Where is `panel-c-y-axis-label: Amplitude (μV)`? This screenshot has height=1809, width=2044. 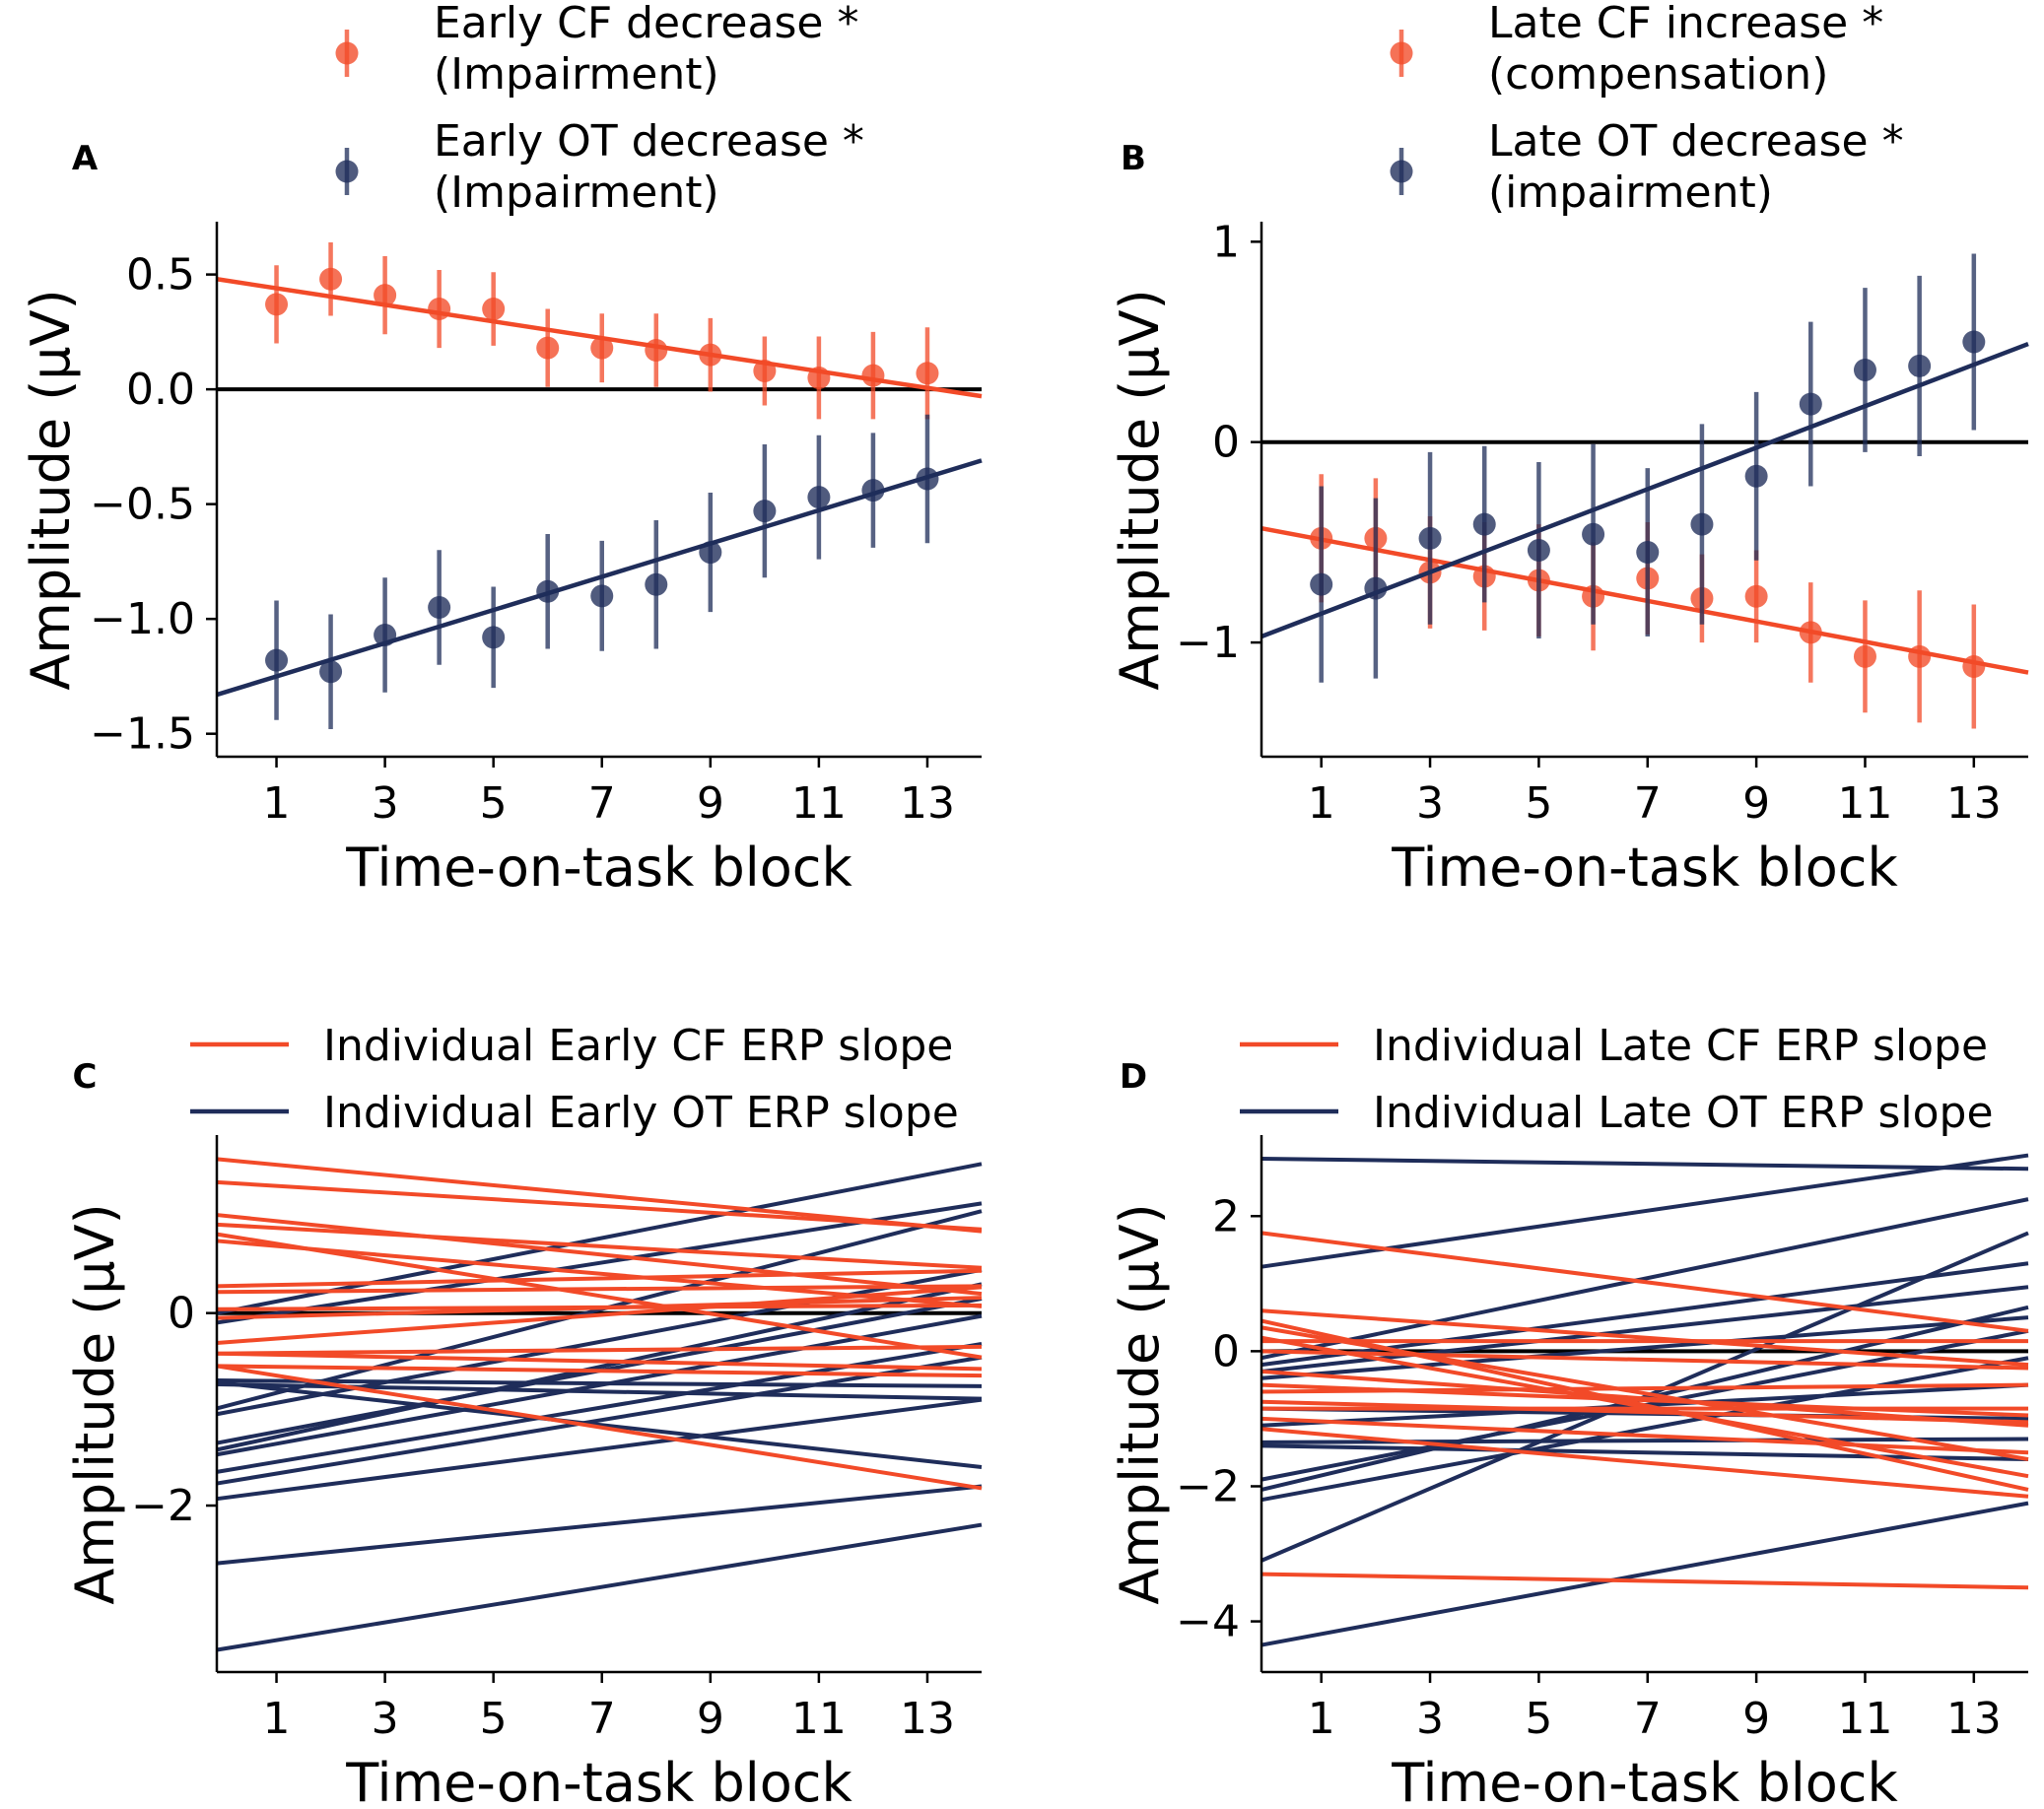 panel-c-y-axis-label: Amplitude (μV) is located at coordinates (95, 1404).